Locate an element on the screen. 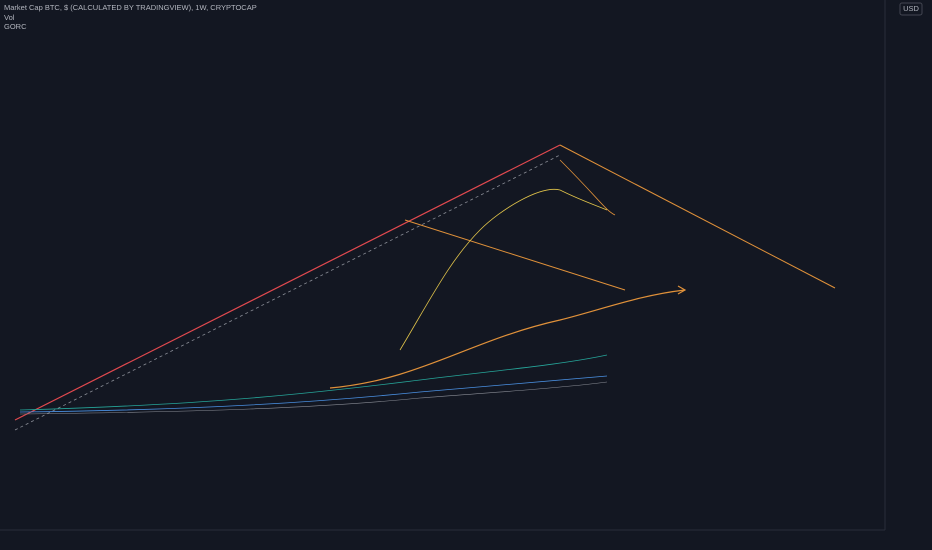  arrow-head is located at coordinates (682, 290).